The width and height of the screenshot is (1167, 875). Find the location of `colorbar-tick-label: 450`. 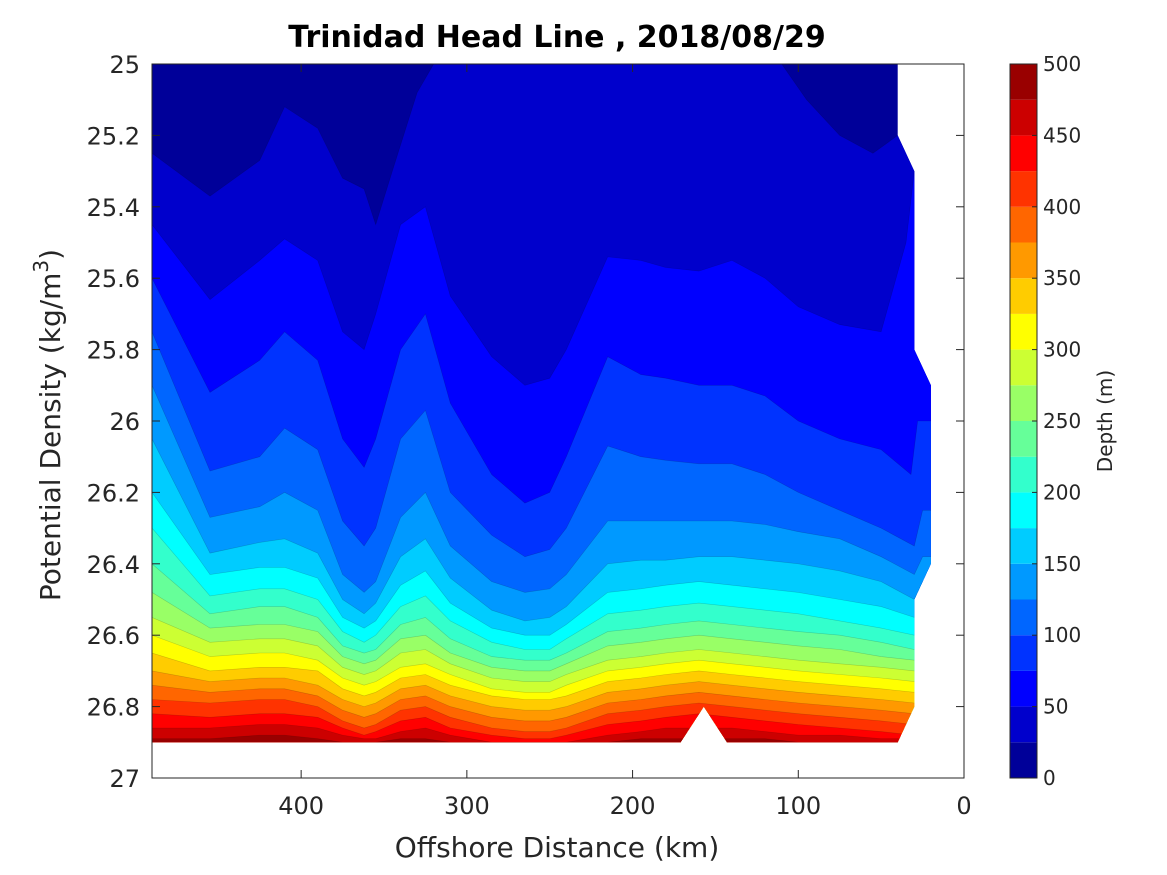

colorbar-tick-label: 450 is located at coordinates (1062, 135).